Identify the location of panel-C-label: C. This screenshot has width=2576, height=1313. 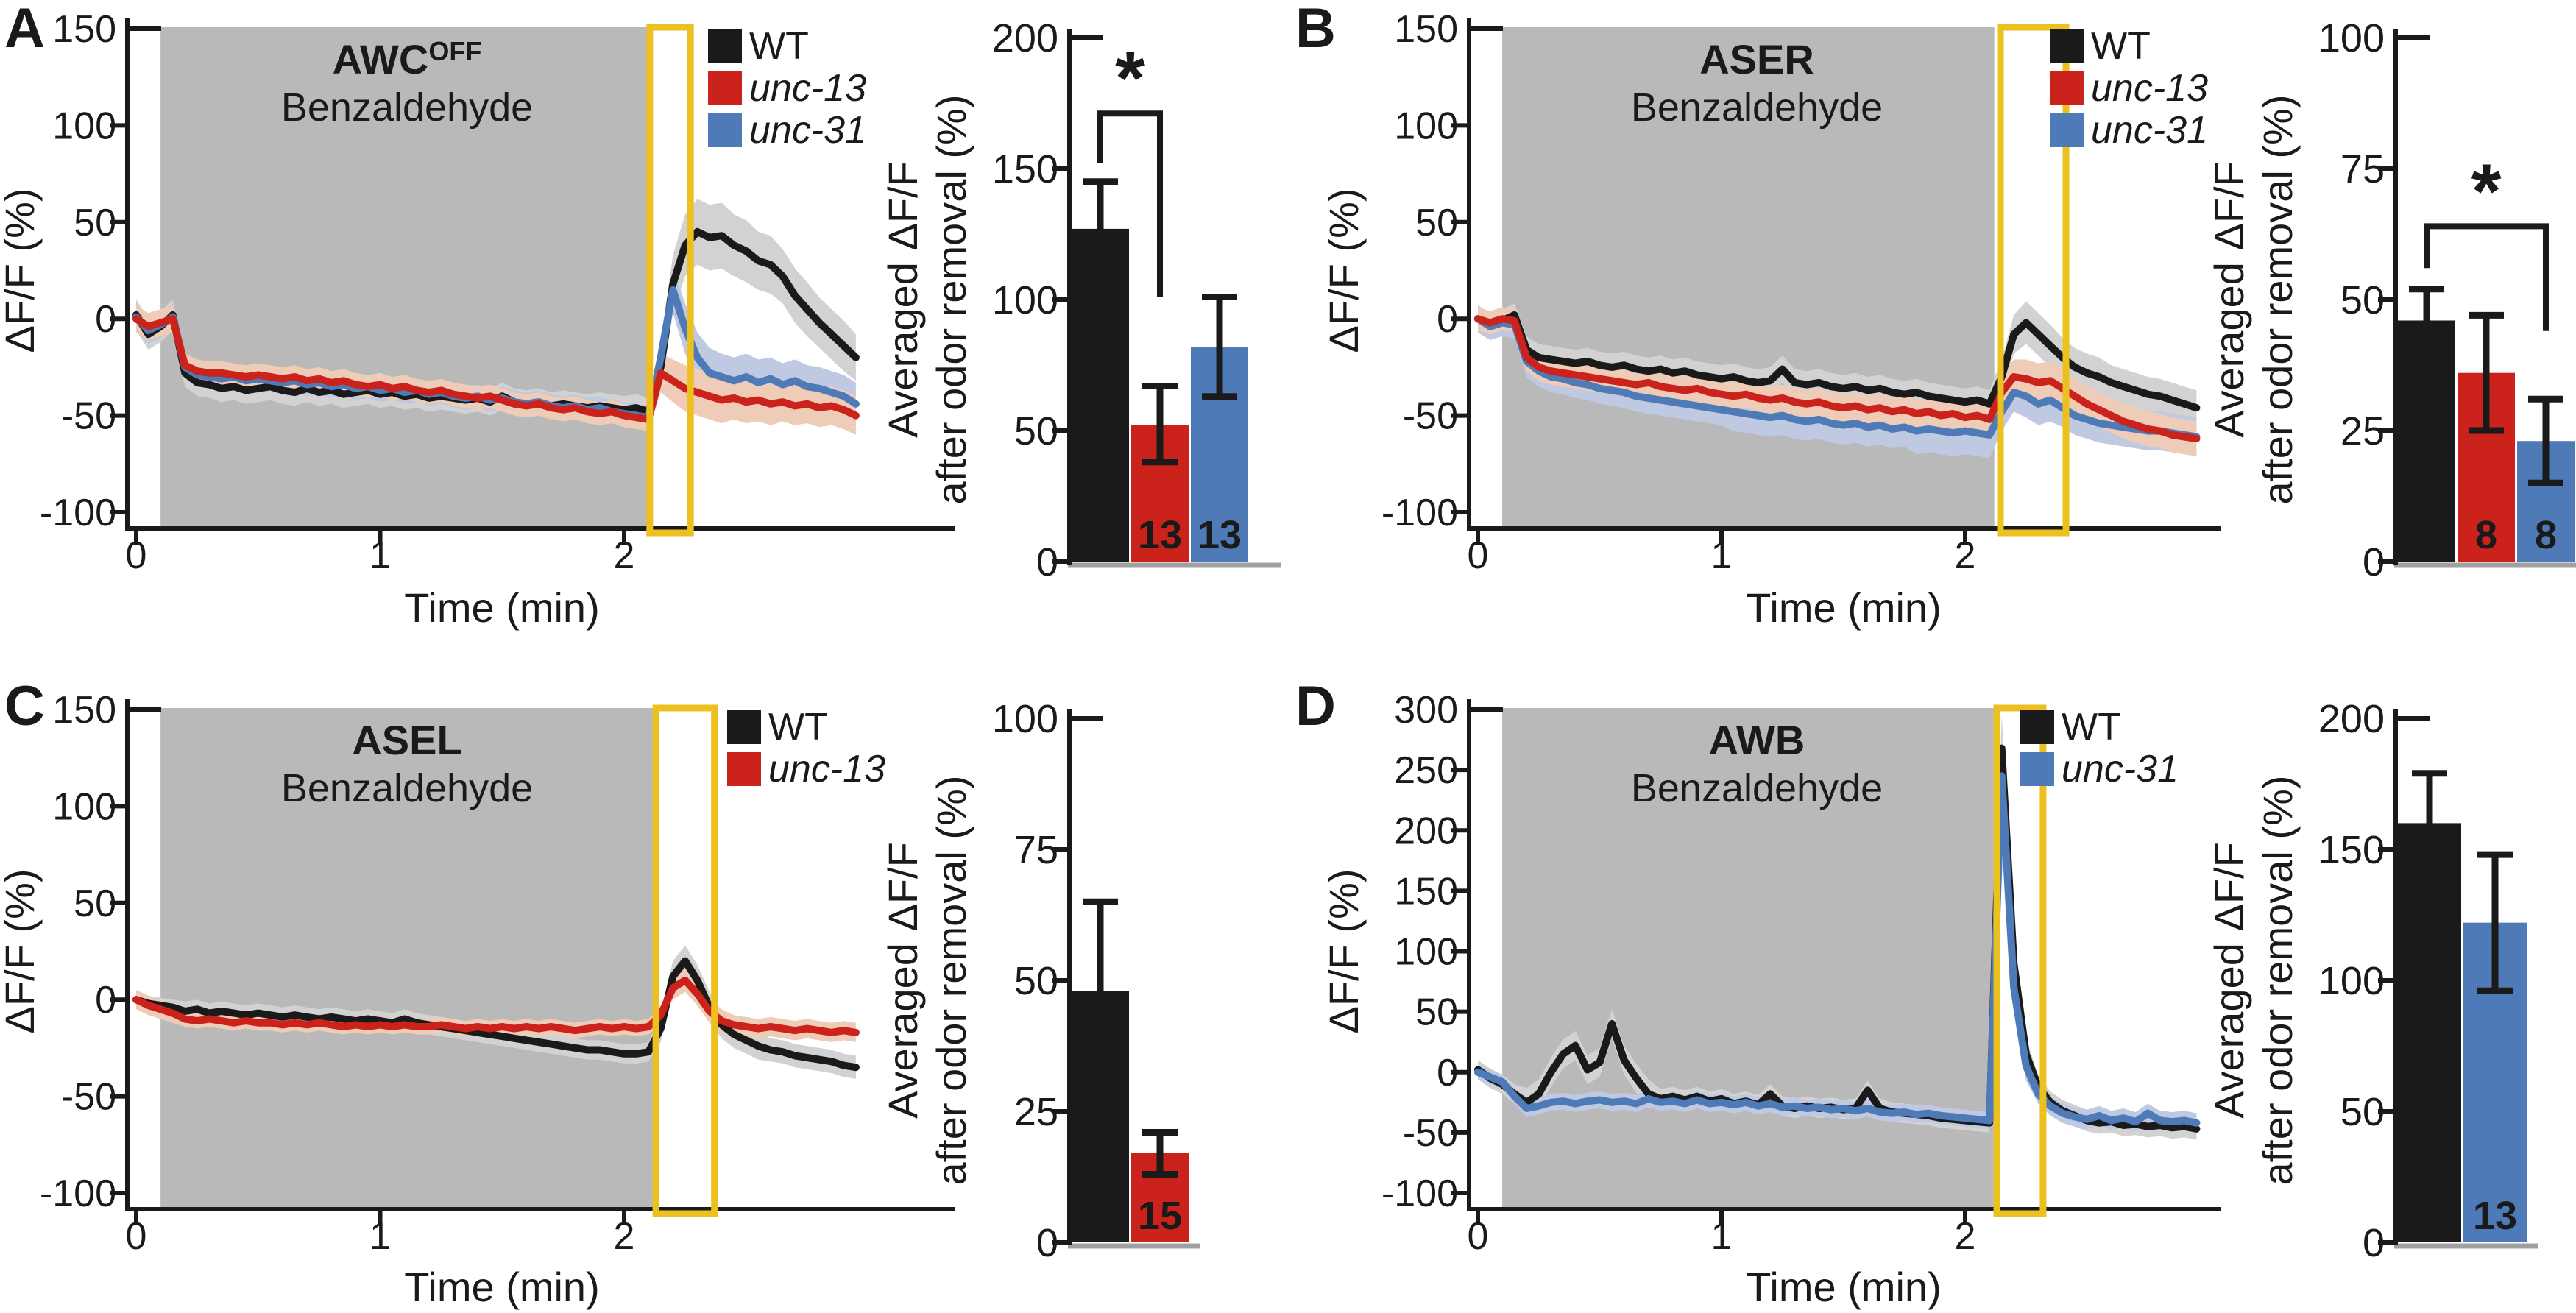
(24, 706).